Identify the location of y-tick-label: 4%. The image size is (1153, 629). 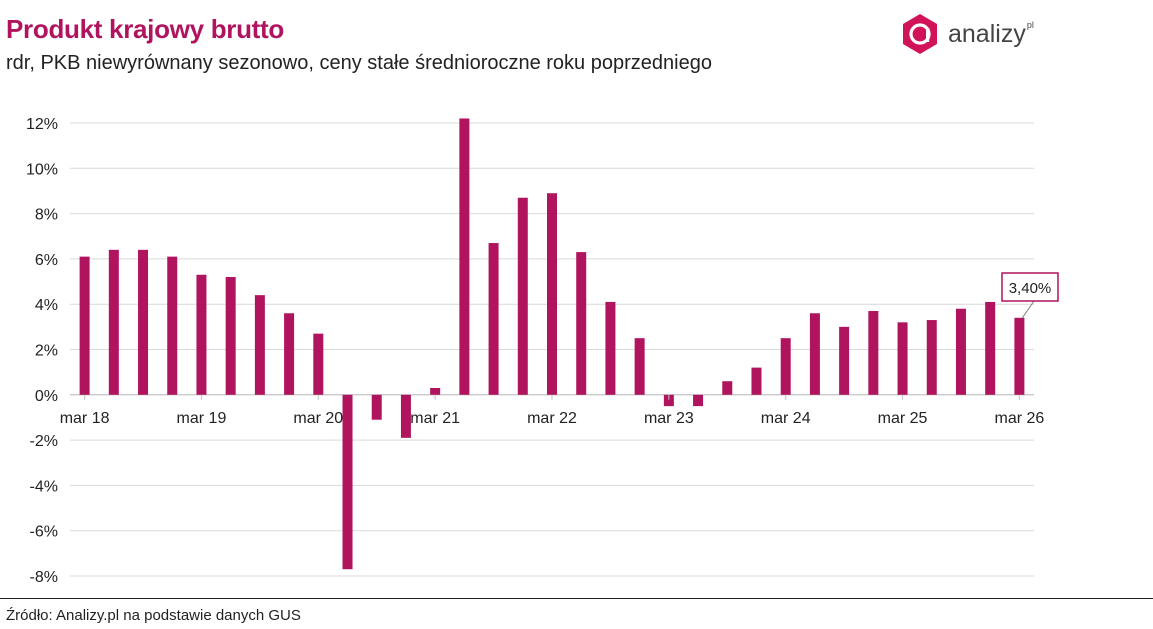
(46, 305).